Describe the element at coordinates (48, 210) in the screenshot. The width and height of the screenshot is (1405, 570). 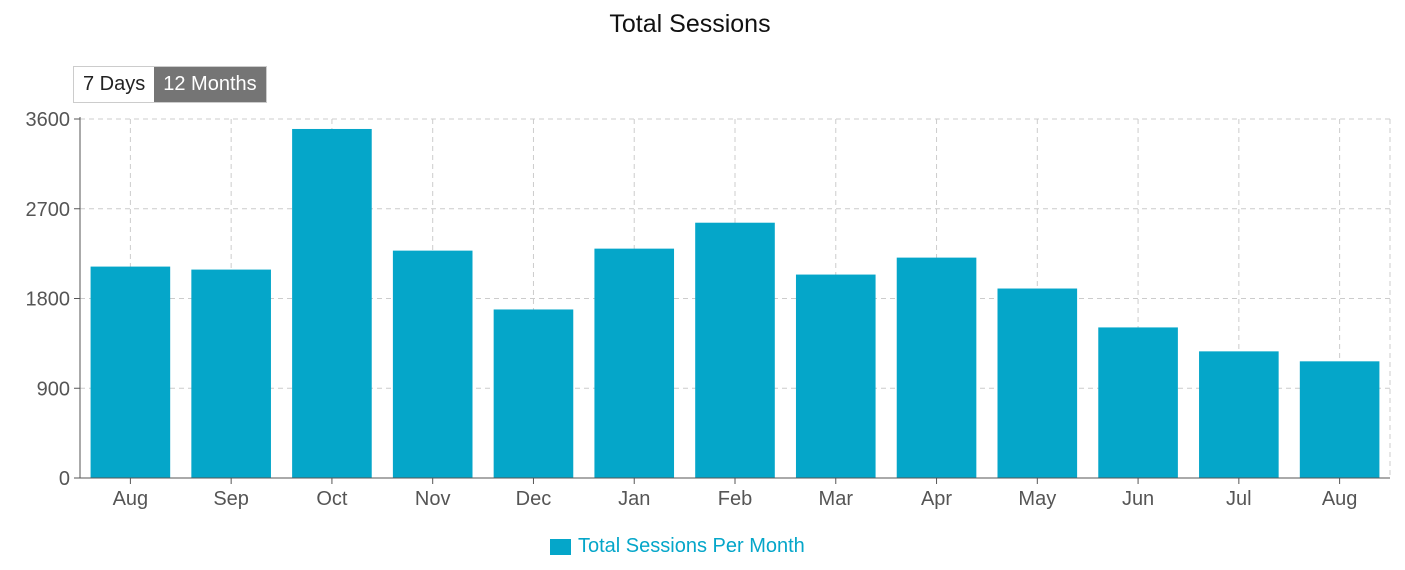
I see `y-tick-label: 2700` at that location.